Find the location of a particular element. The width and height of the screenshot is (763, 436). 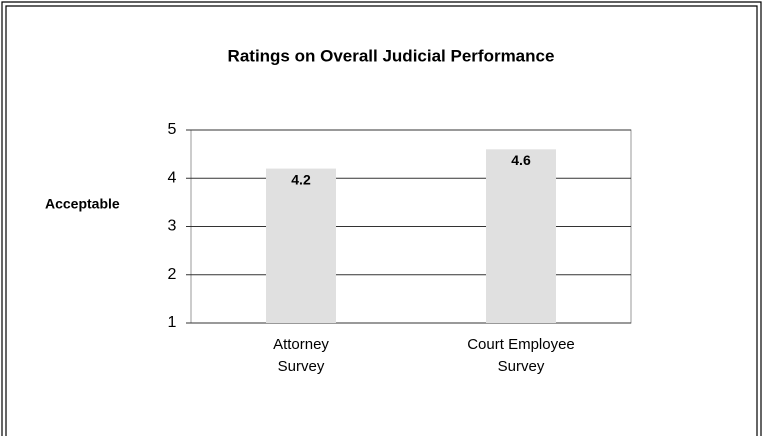

x-tick-label: Court Employee is located at coordinates (521, 344).